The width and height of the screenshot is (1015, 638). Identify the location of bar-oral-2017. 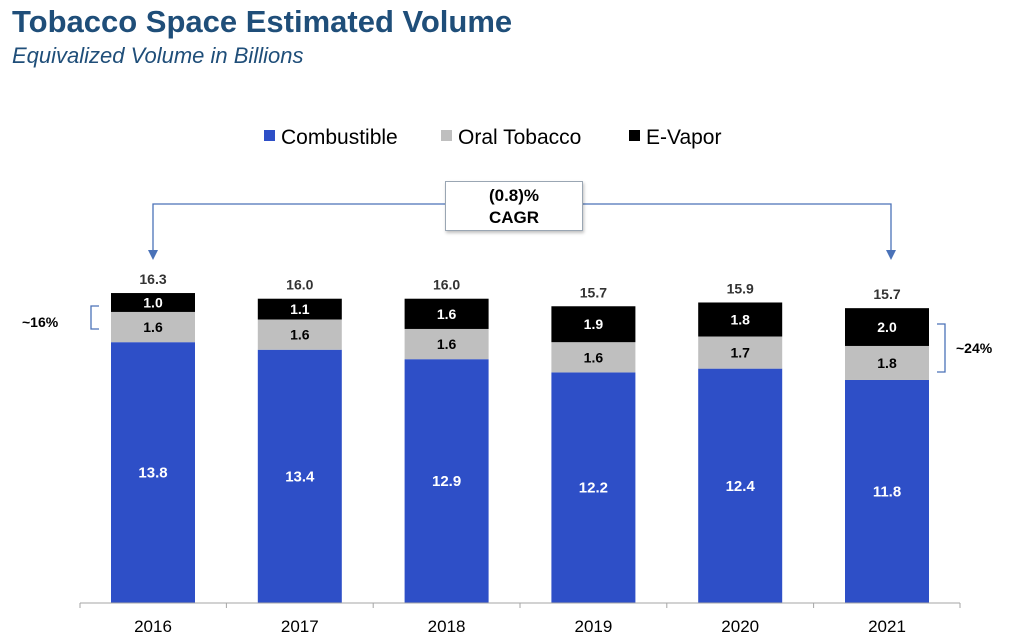
(299, 334).